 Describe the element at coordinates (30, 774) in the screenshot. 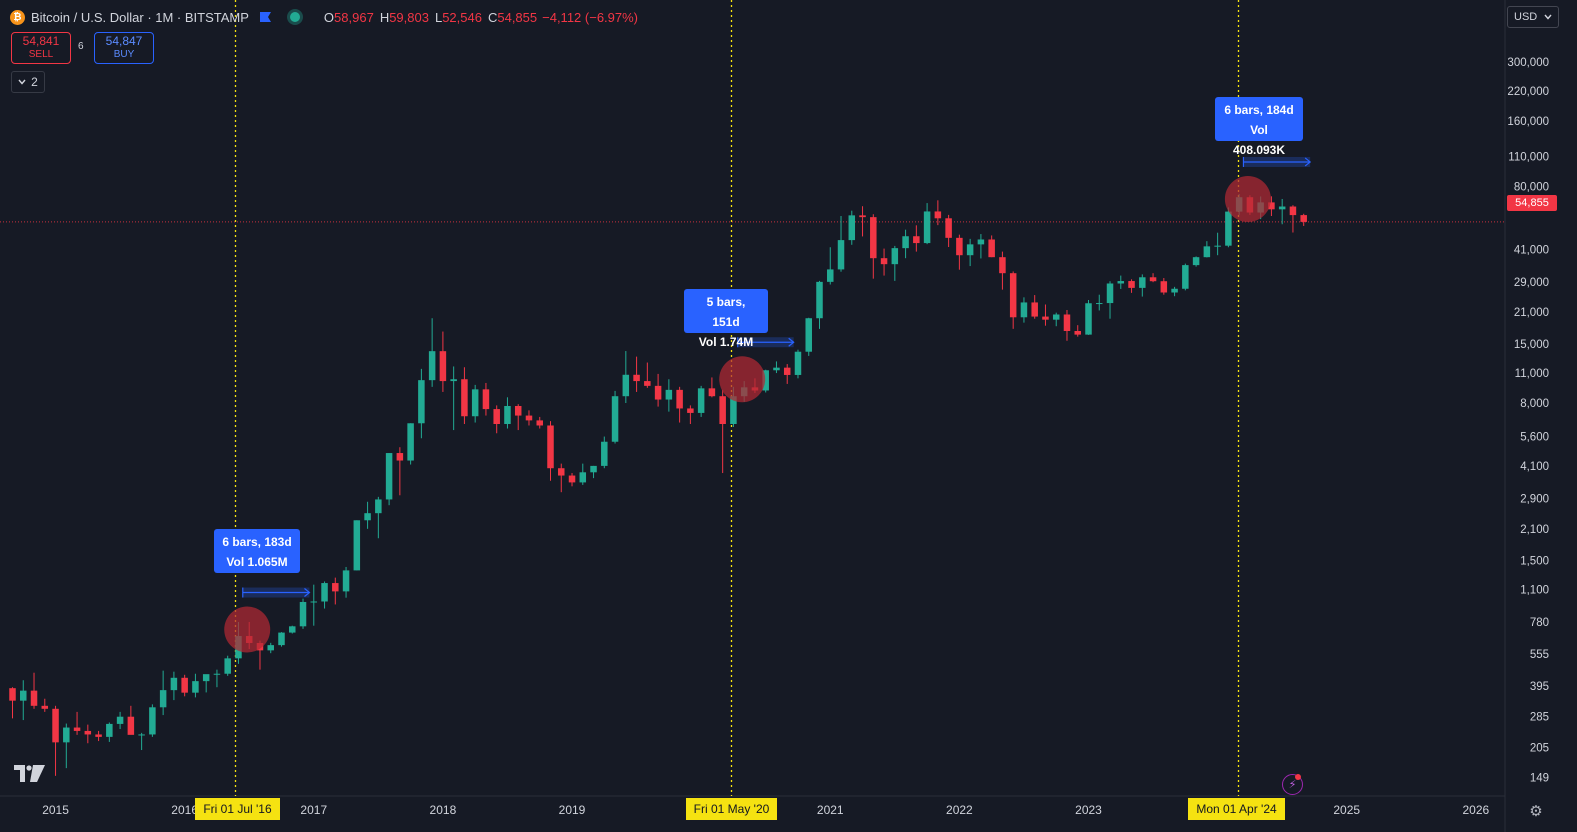

I see `tradingview-logo-icon` at that location.